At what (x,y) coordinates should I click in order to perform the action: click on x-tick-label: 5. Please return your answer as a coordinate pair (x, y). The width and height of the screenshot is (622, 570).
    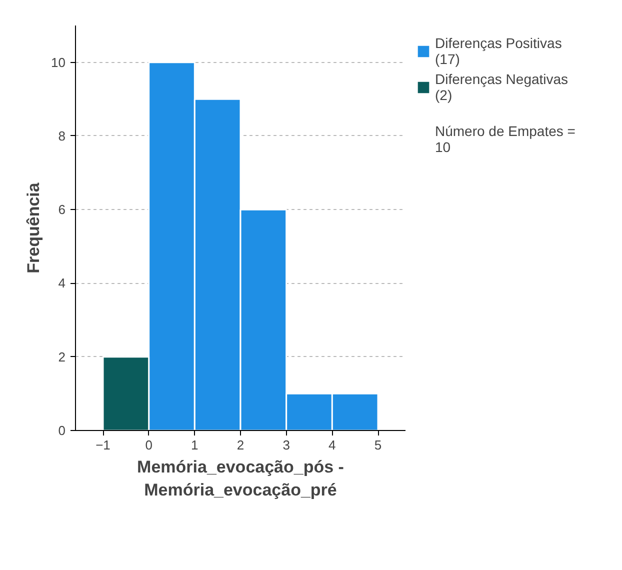
    Looking at the image, I should click on (378, 445).